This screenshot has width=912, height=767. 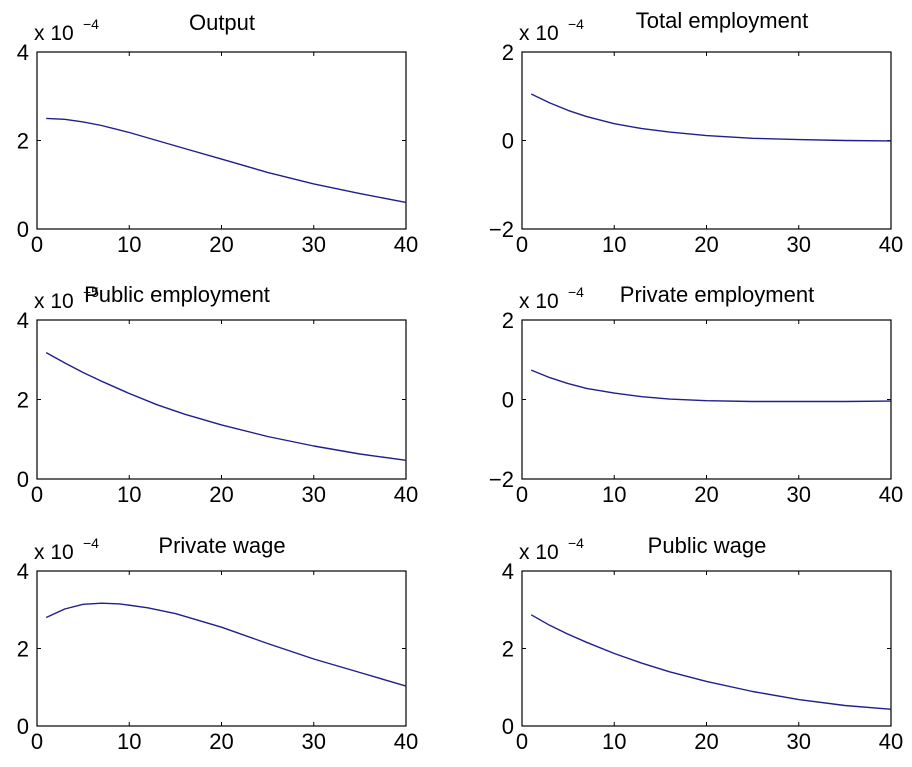 I want to click on chart-panel-5: 0 10 20 30 40 0 2 4x 10 −4 Private wage, so click(x=217, y=643).